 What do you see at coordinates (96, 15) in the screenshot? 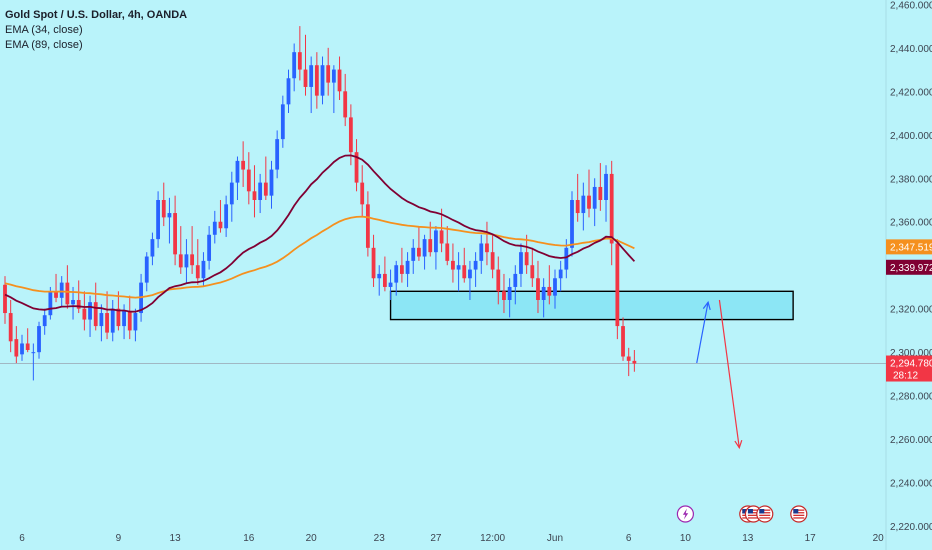
I see `chart-title: Gold Spot / U.S. Dollar, 4h, OANDA` at bounding box center [96, 15].